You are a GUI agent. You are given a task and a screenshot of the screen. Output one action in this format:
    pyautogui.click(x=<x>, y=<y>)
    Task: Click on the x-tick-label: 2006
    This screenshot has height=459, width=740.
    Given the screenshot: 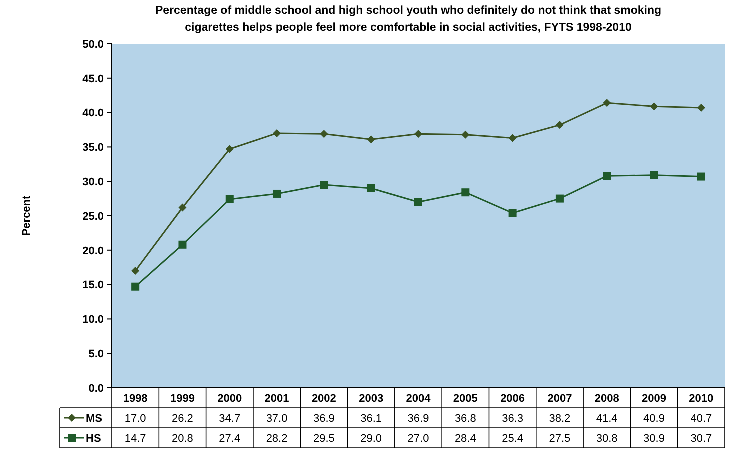 What is the action you would take?
    pyautogui.click(x=513, y=398)
    